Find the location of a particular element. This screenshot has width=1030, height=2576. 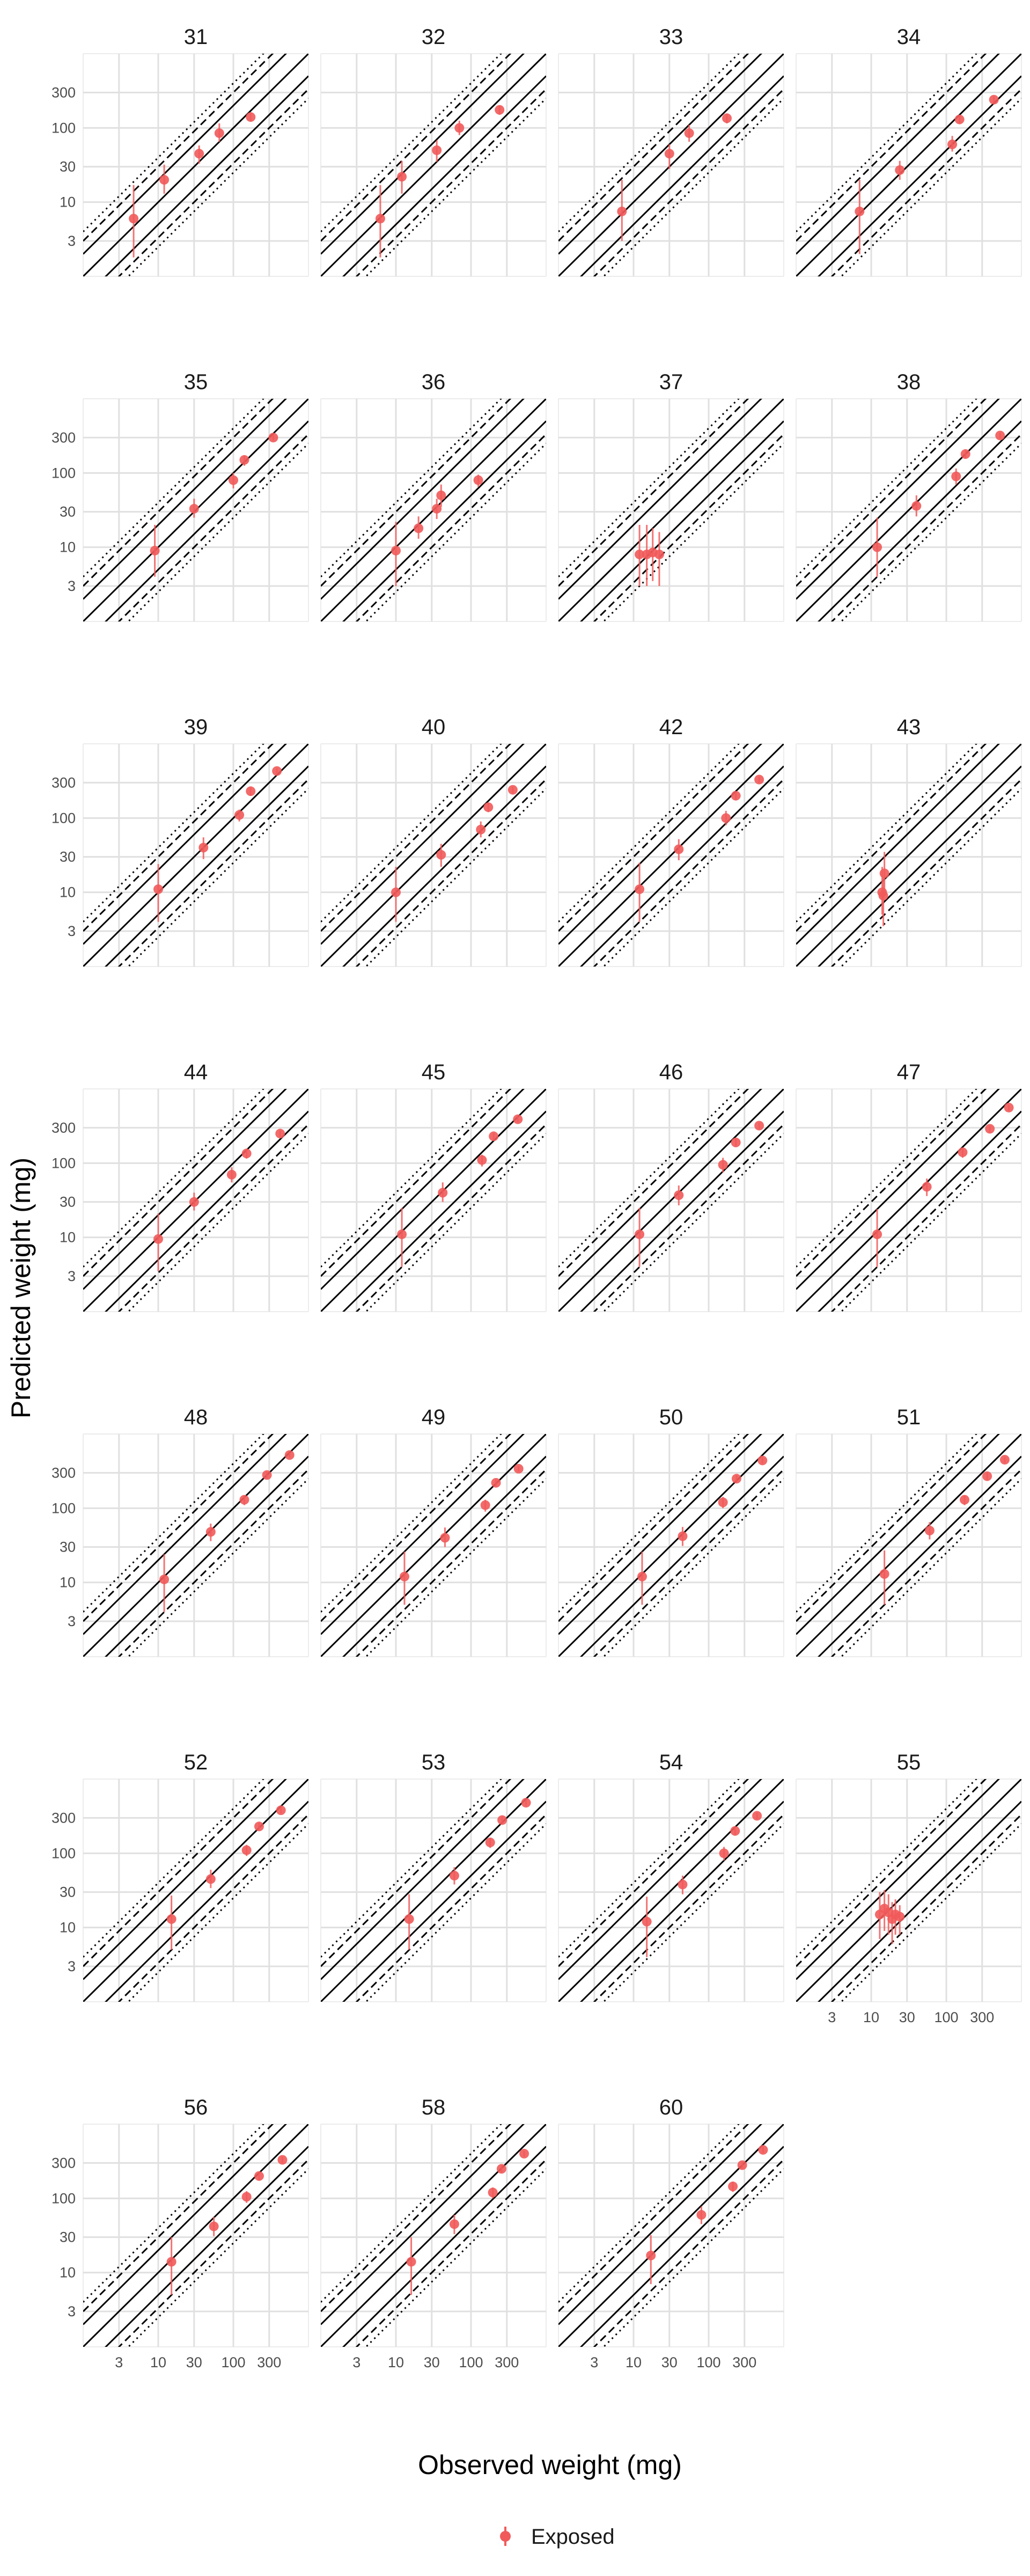

panel-42: 42 is located at coordinates (671, 841).